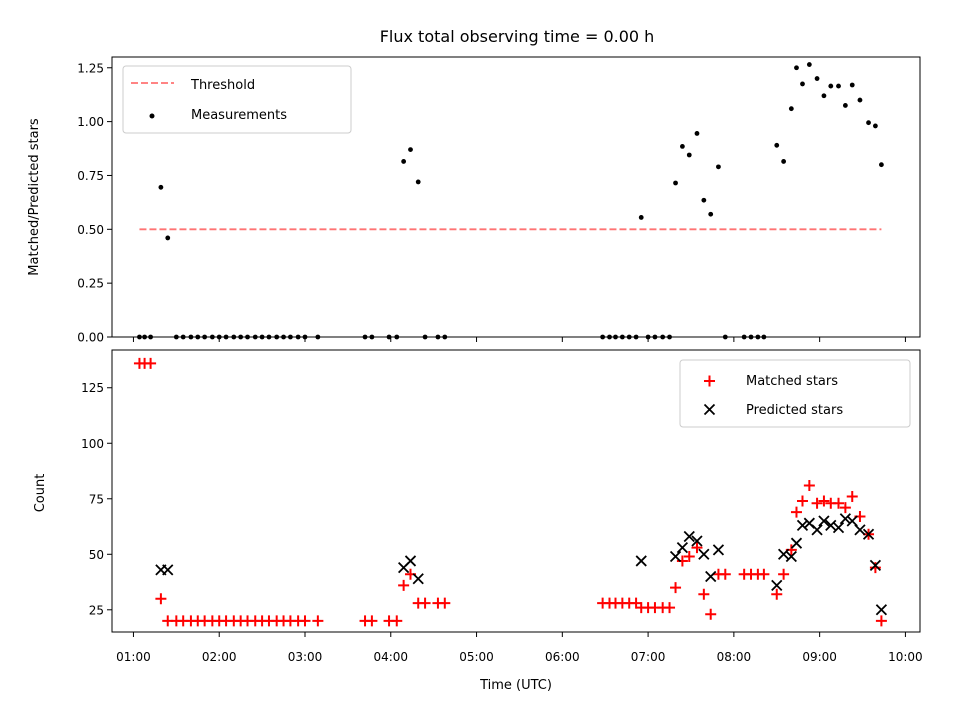  Describe the element at coordinates (133, 657) in the screenshot. I see `counts-x-tick-label: 01:00` at that location.